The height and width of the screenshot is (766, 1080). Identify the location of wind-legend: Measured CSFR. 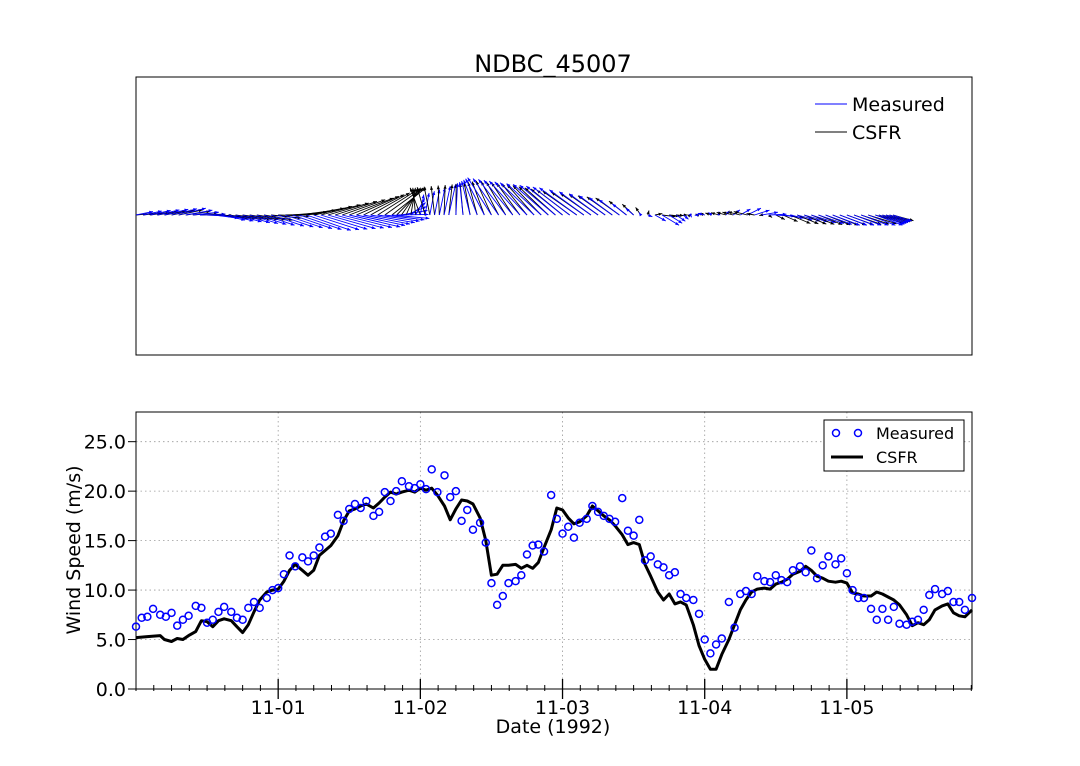
(894, 445).